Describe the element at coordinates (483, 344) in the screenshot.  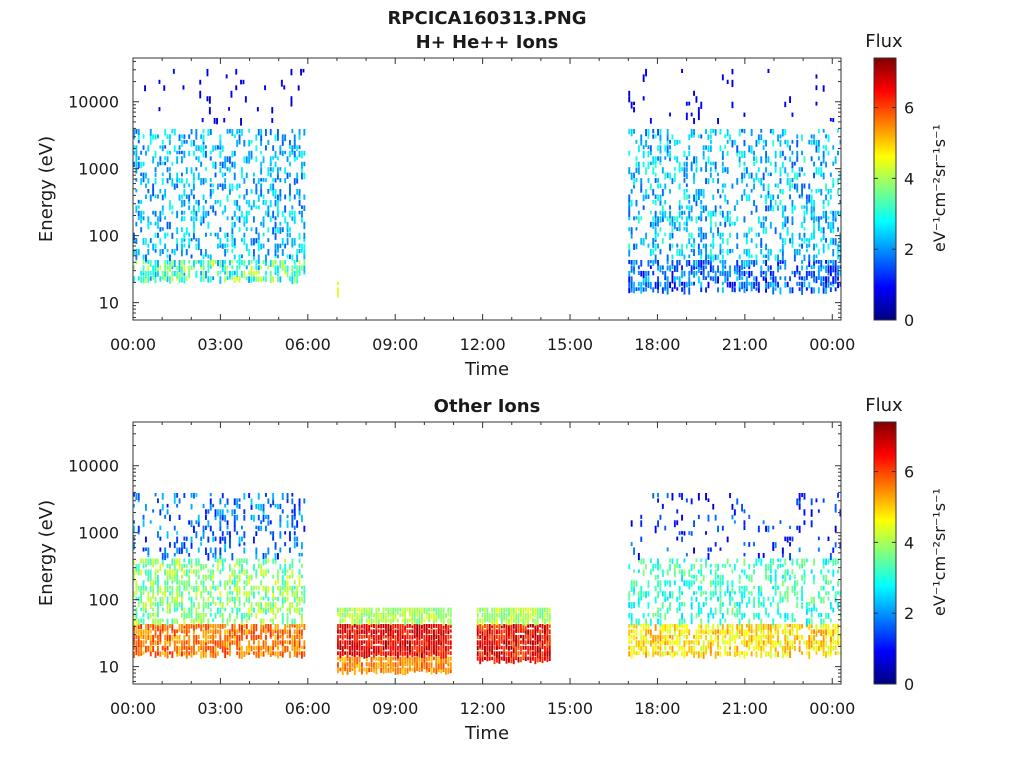
I see `x-tick-label: 12:00` at that location.